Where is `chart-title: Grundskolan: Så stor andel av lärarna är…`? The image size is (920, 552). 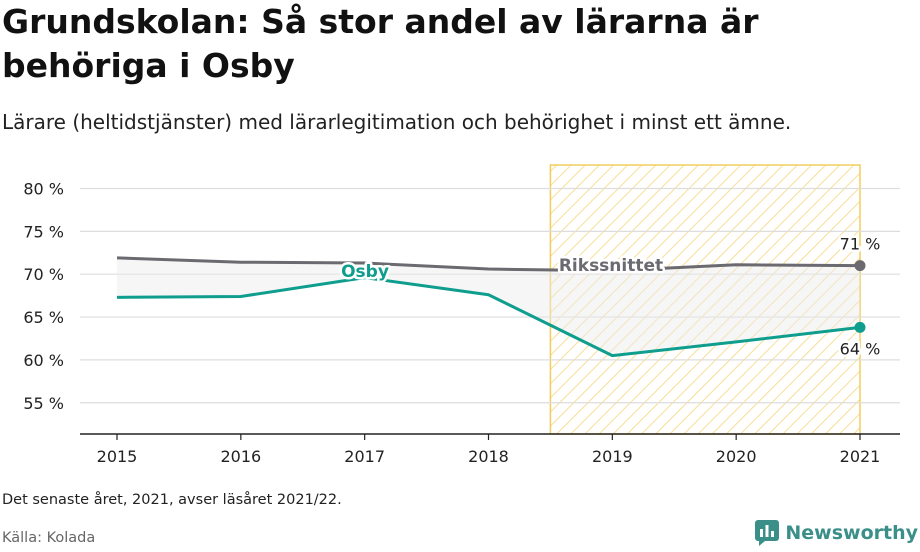 chart-title: Grundskolan: Så stor andel av lärarna är… is located at coordinates (380, 43).